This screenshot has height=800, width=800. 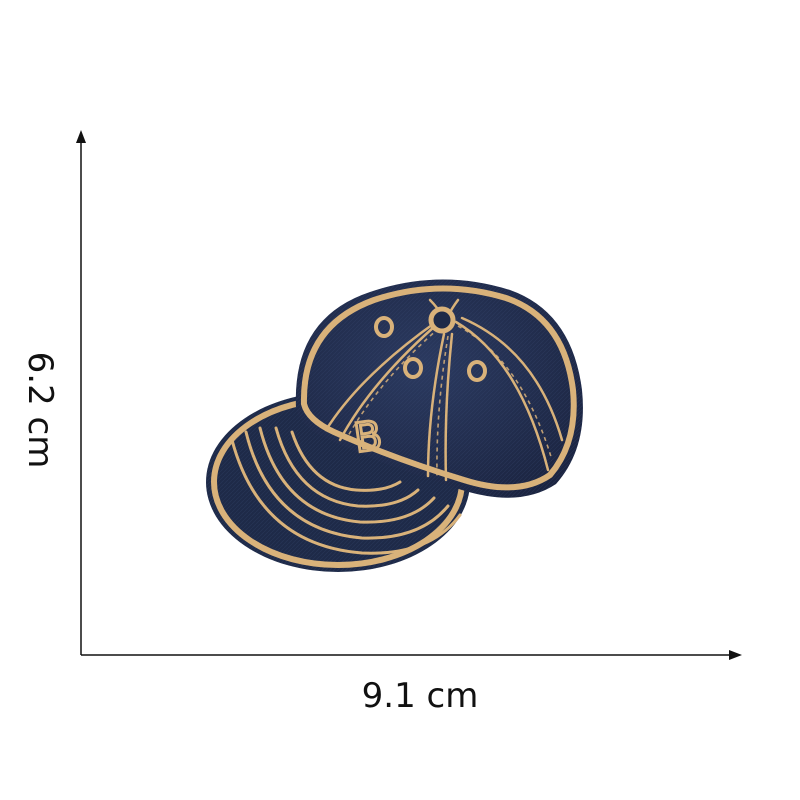 I want to click on width-dimension-label: 9.1 cm, so click(x=420, y=696).